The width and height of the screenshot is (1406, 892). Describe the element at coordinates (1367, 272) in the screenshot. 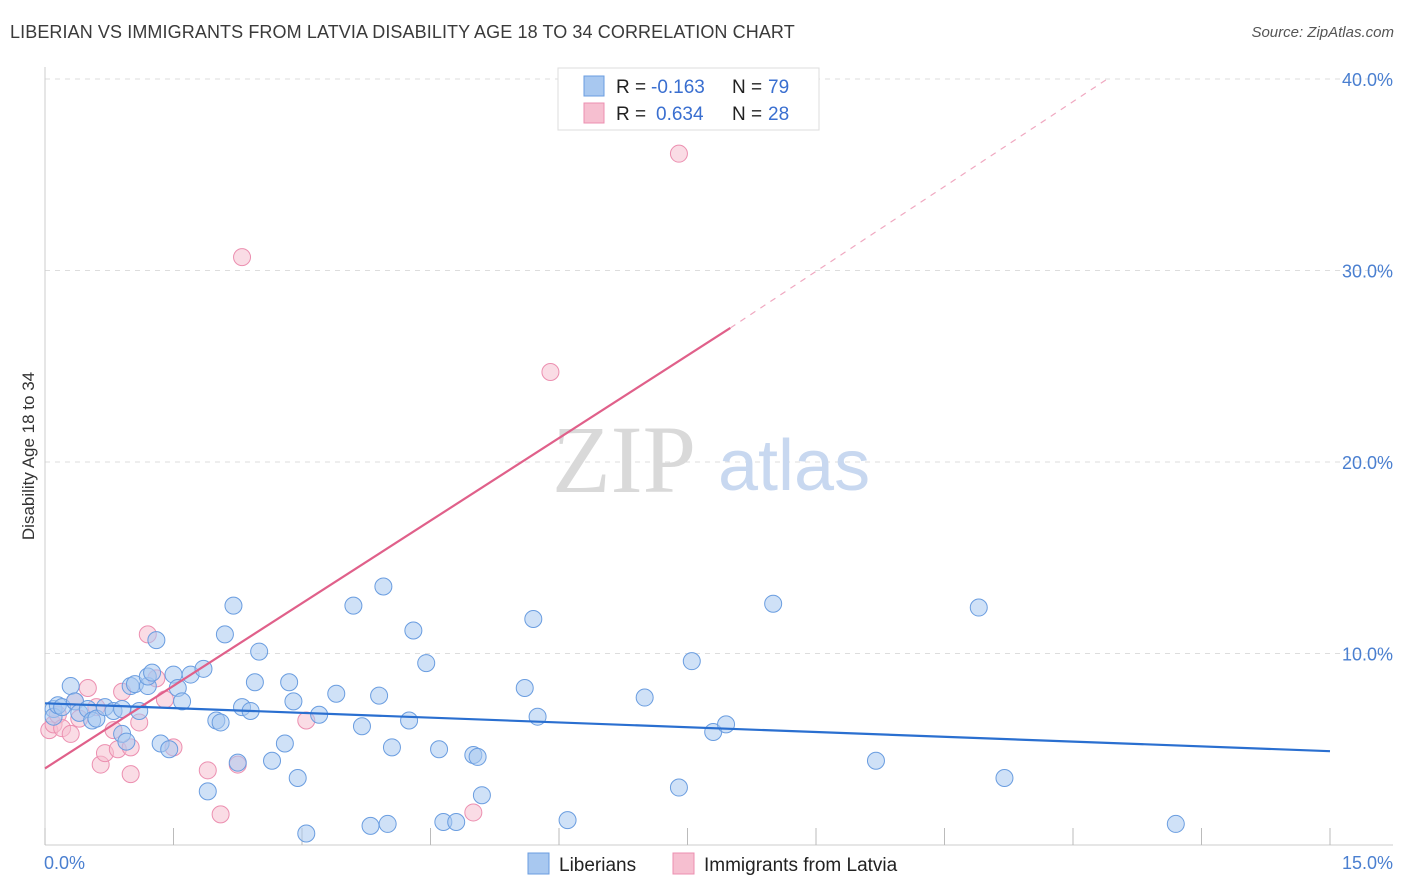

I see `y-tick-label-30: 30.0%` at that location.